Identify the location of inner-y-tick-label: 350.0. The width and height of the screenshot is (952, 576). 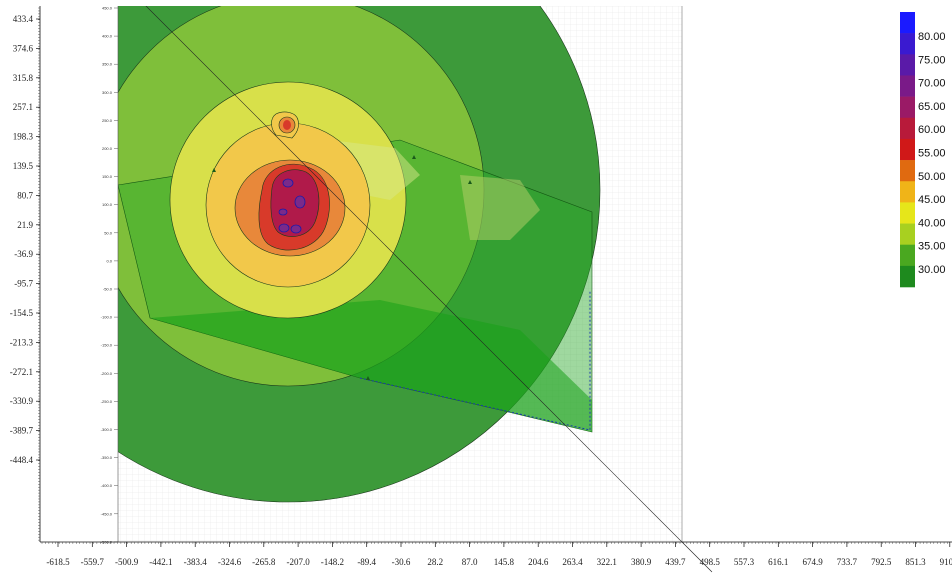
(107, 64).